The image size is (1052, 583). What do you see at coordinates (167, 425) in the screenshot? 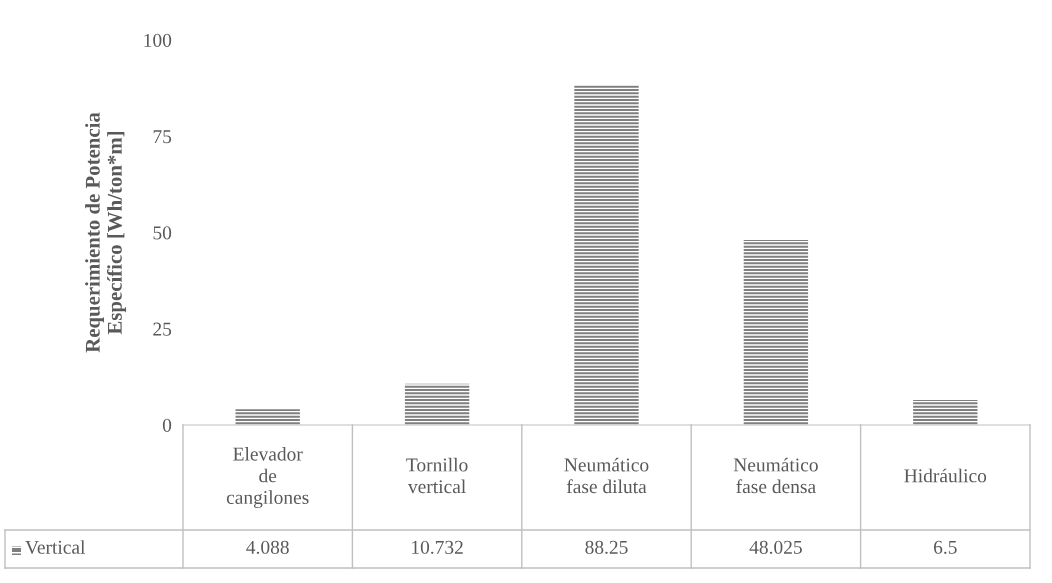
I see `y-tick-label: 0` at bounding box center [167, 425].